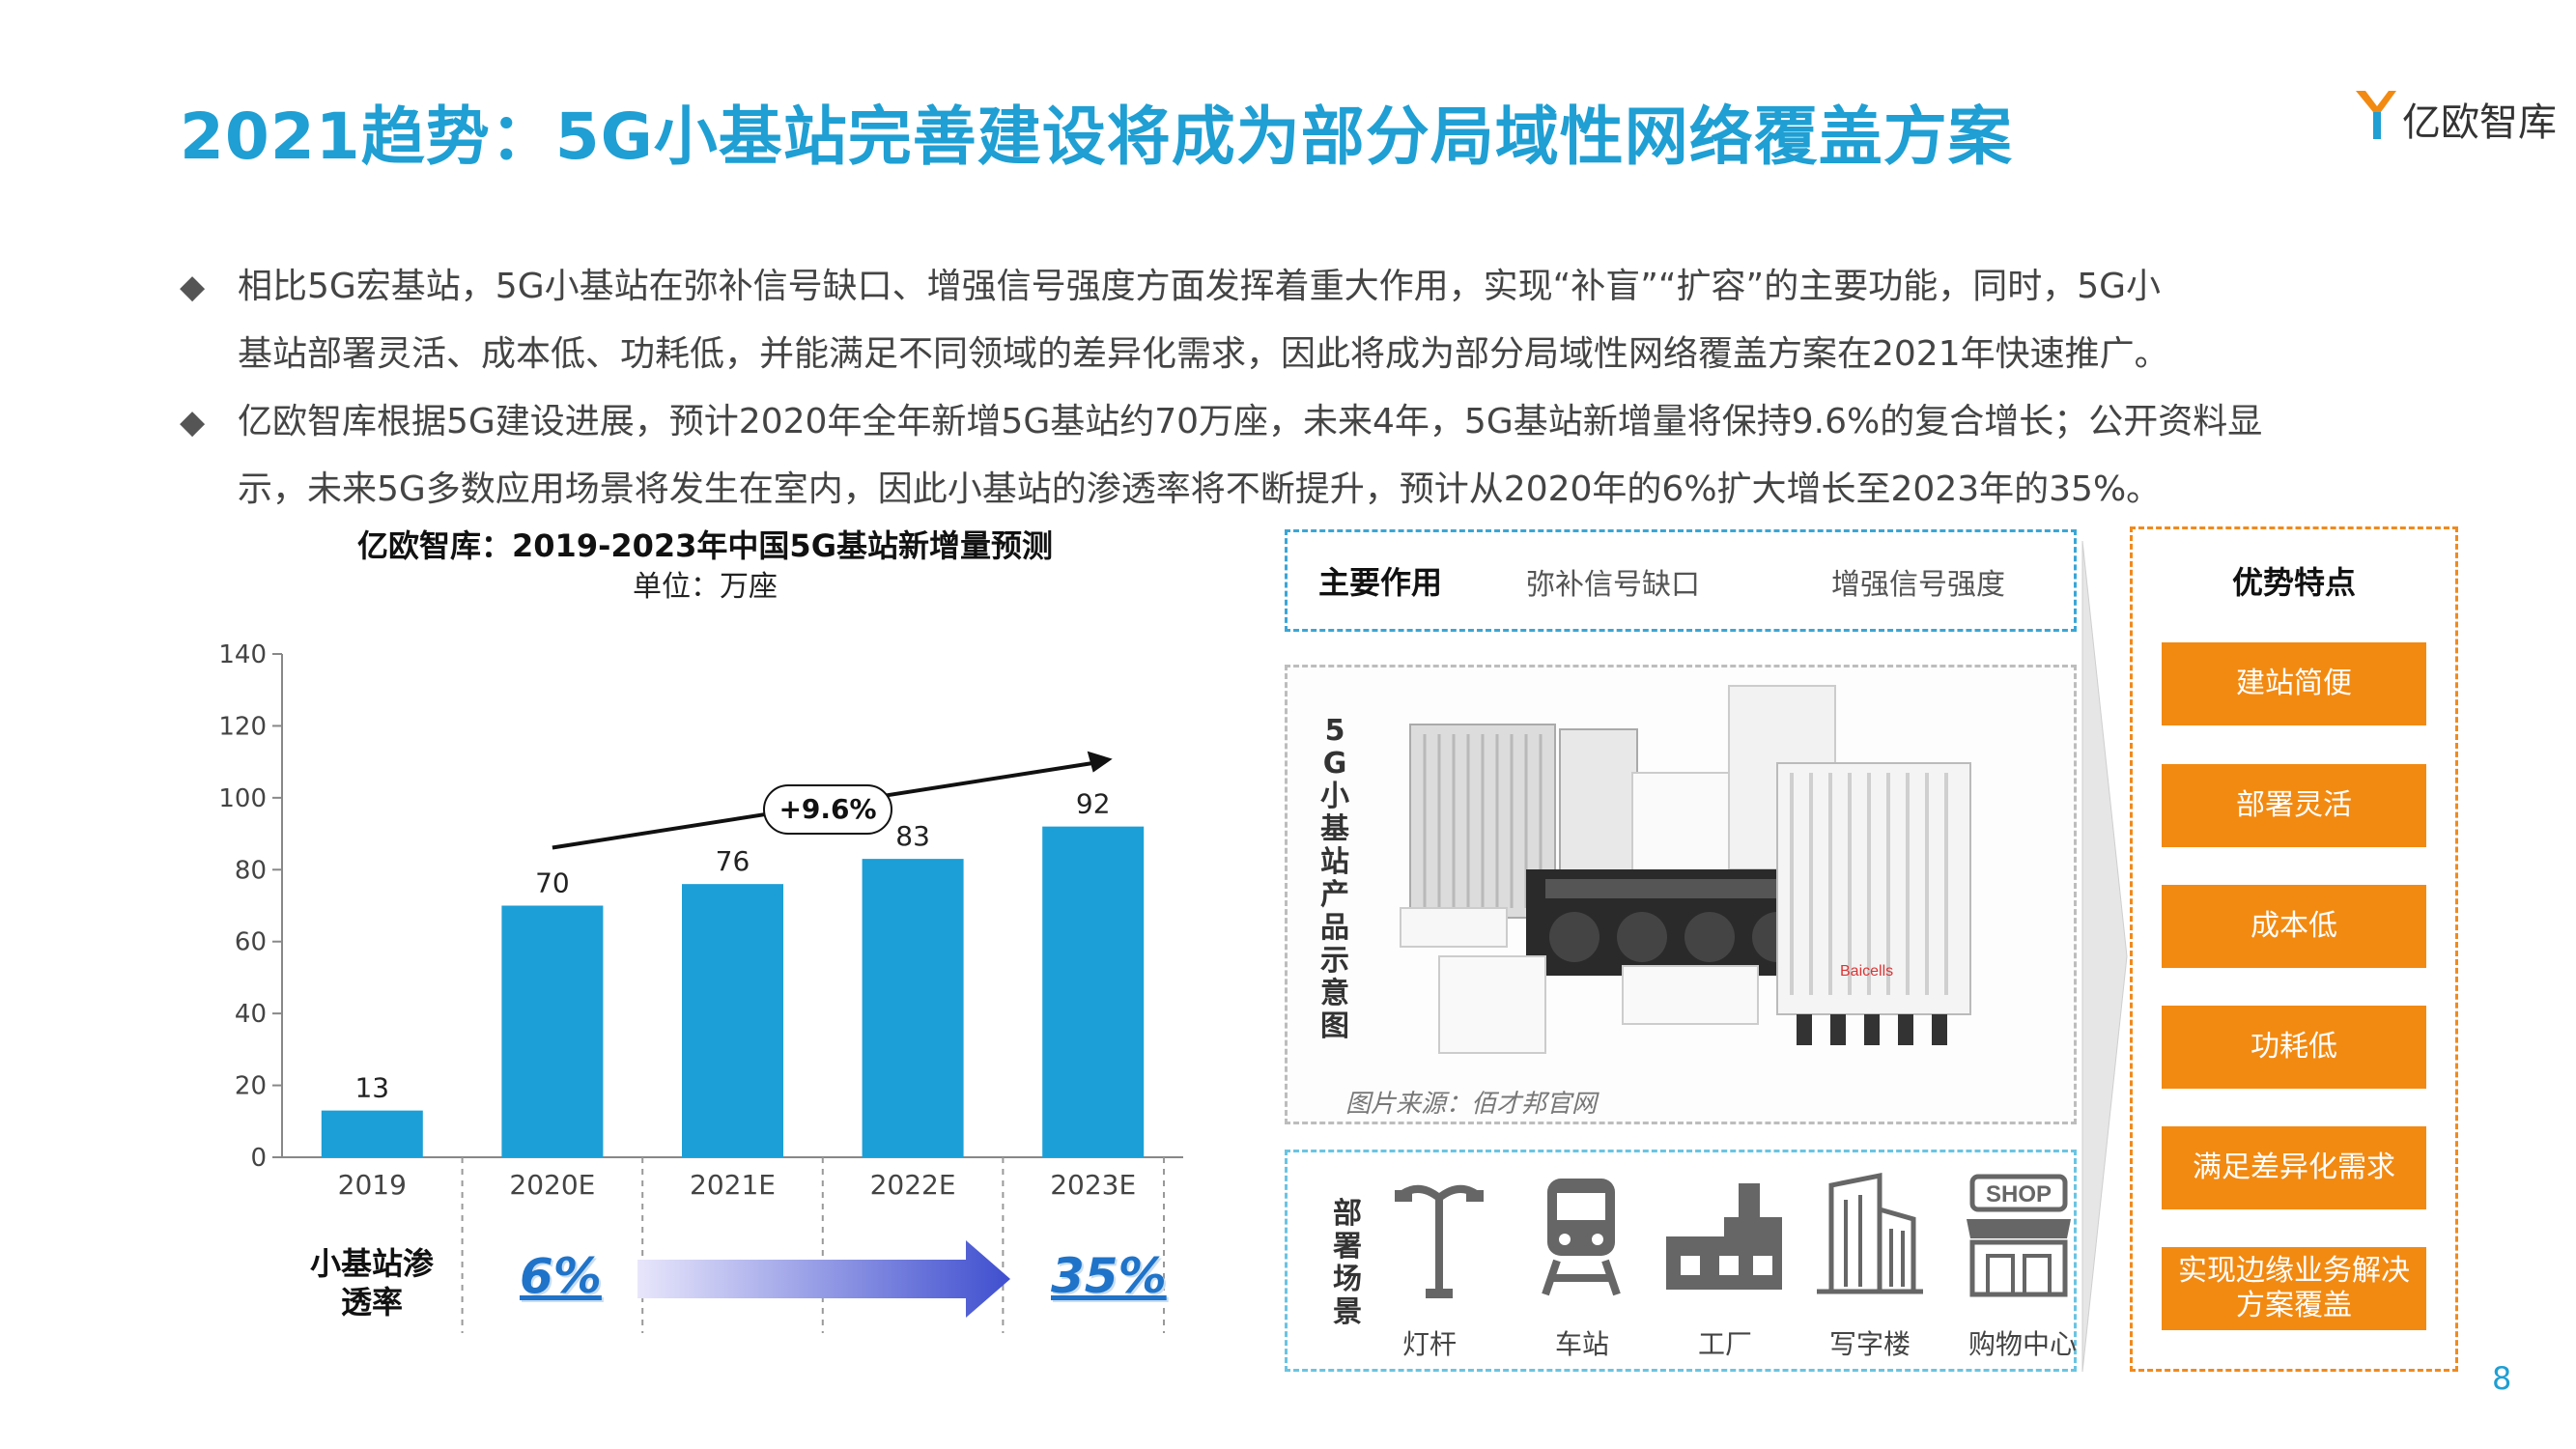 This screenshot has width=2576, height=1449. I want to click on penetration-start-value: 6%, so click(561, 1276).